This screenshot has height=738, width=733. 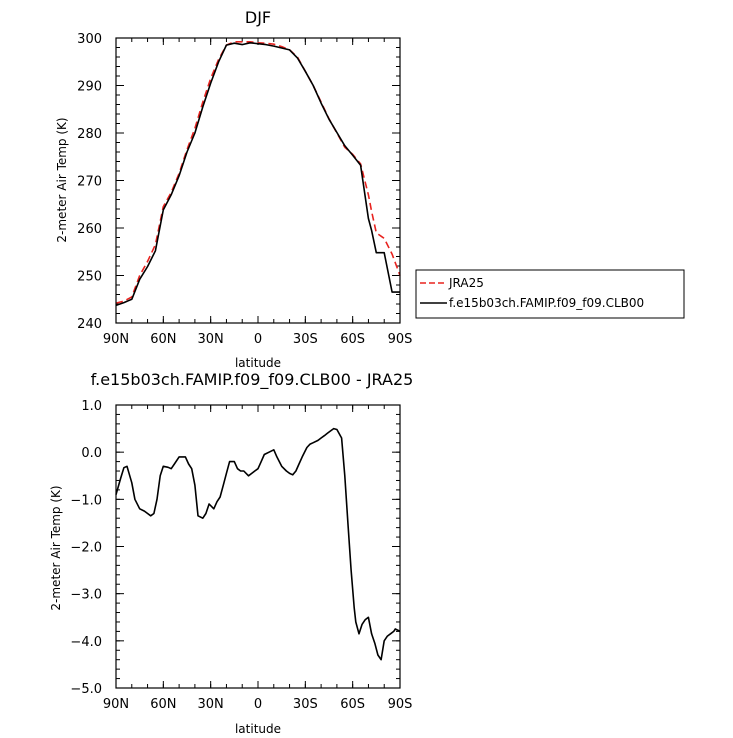 I want to click on legend: JRA25 f.e15b03ch.FAMIP.f09_f09.CLB00, so click(x=550, y=294).